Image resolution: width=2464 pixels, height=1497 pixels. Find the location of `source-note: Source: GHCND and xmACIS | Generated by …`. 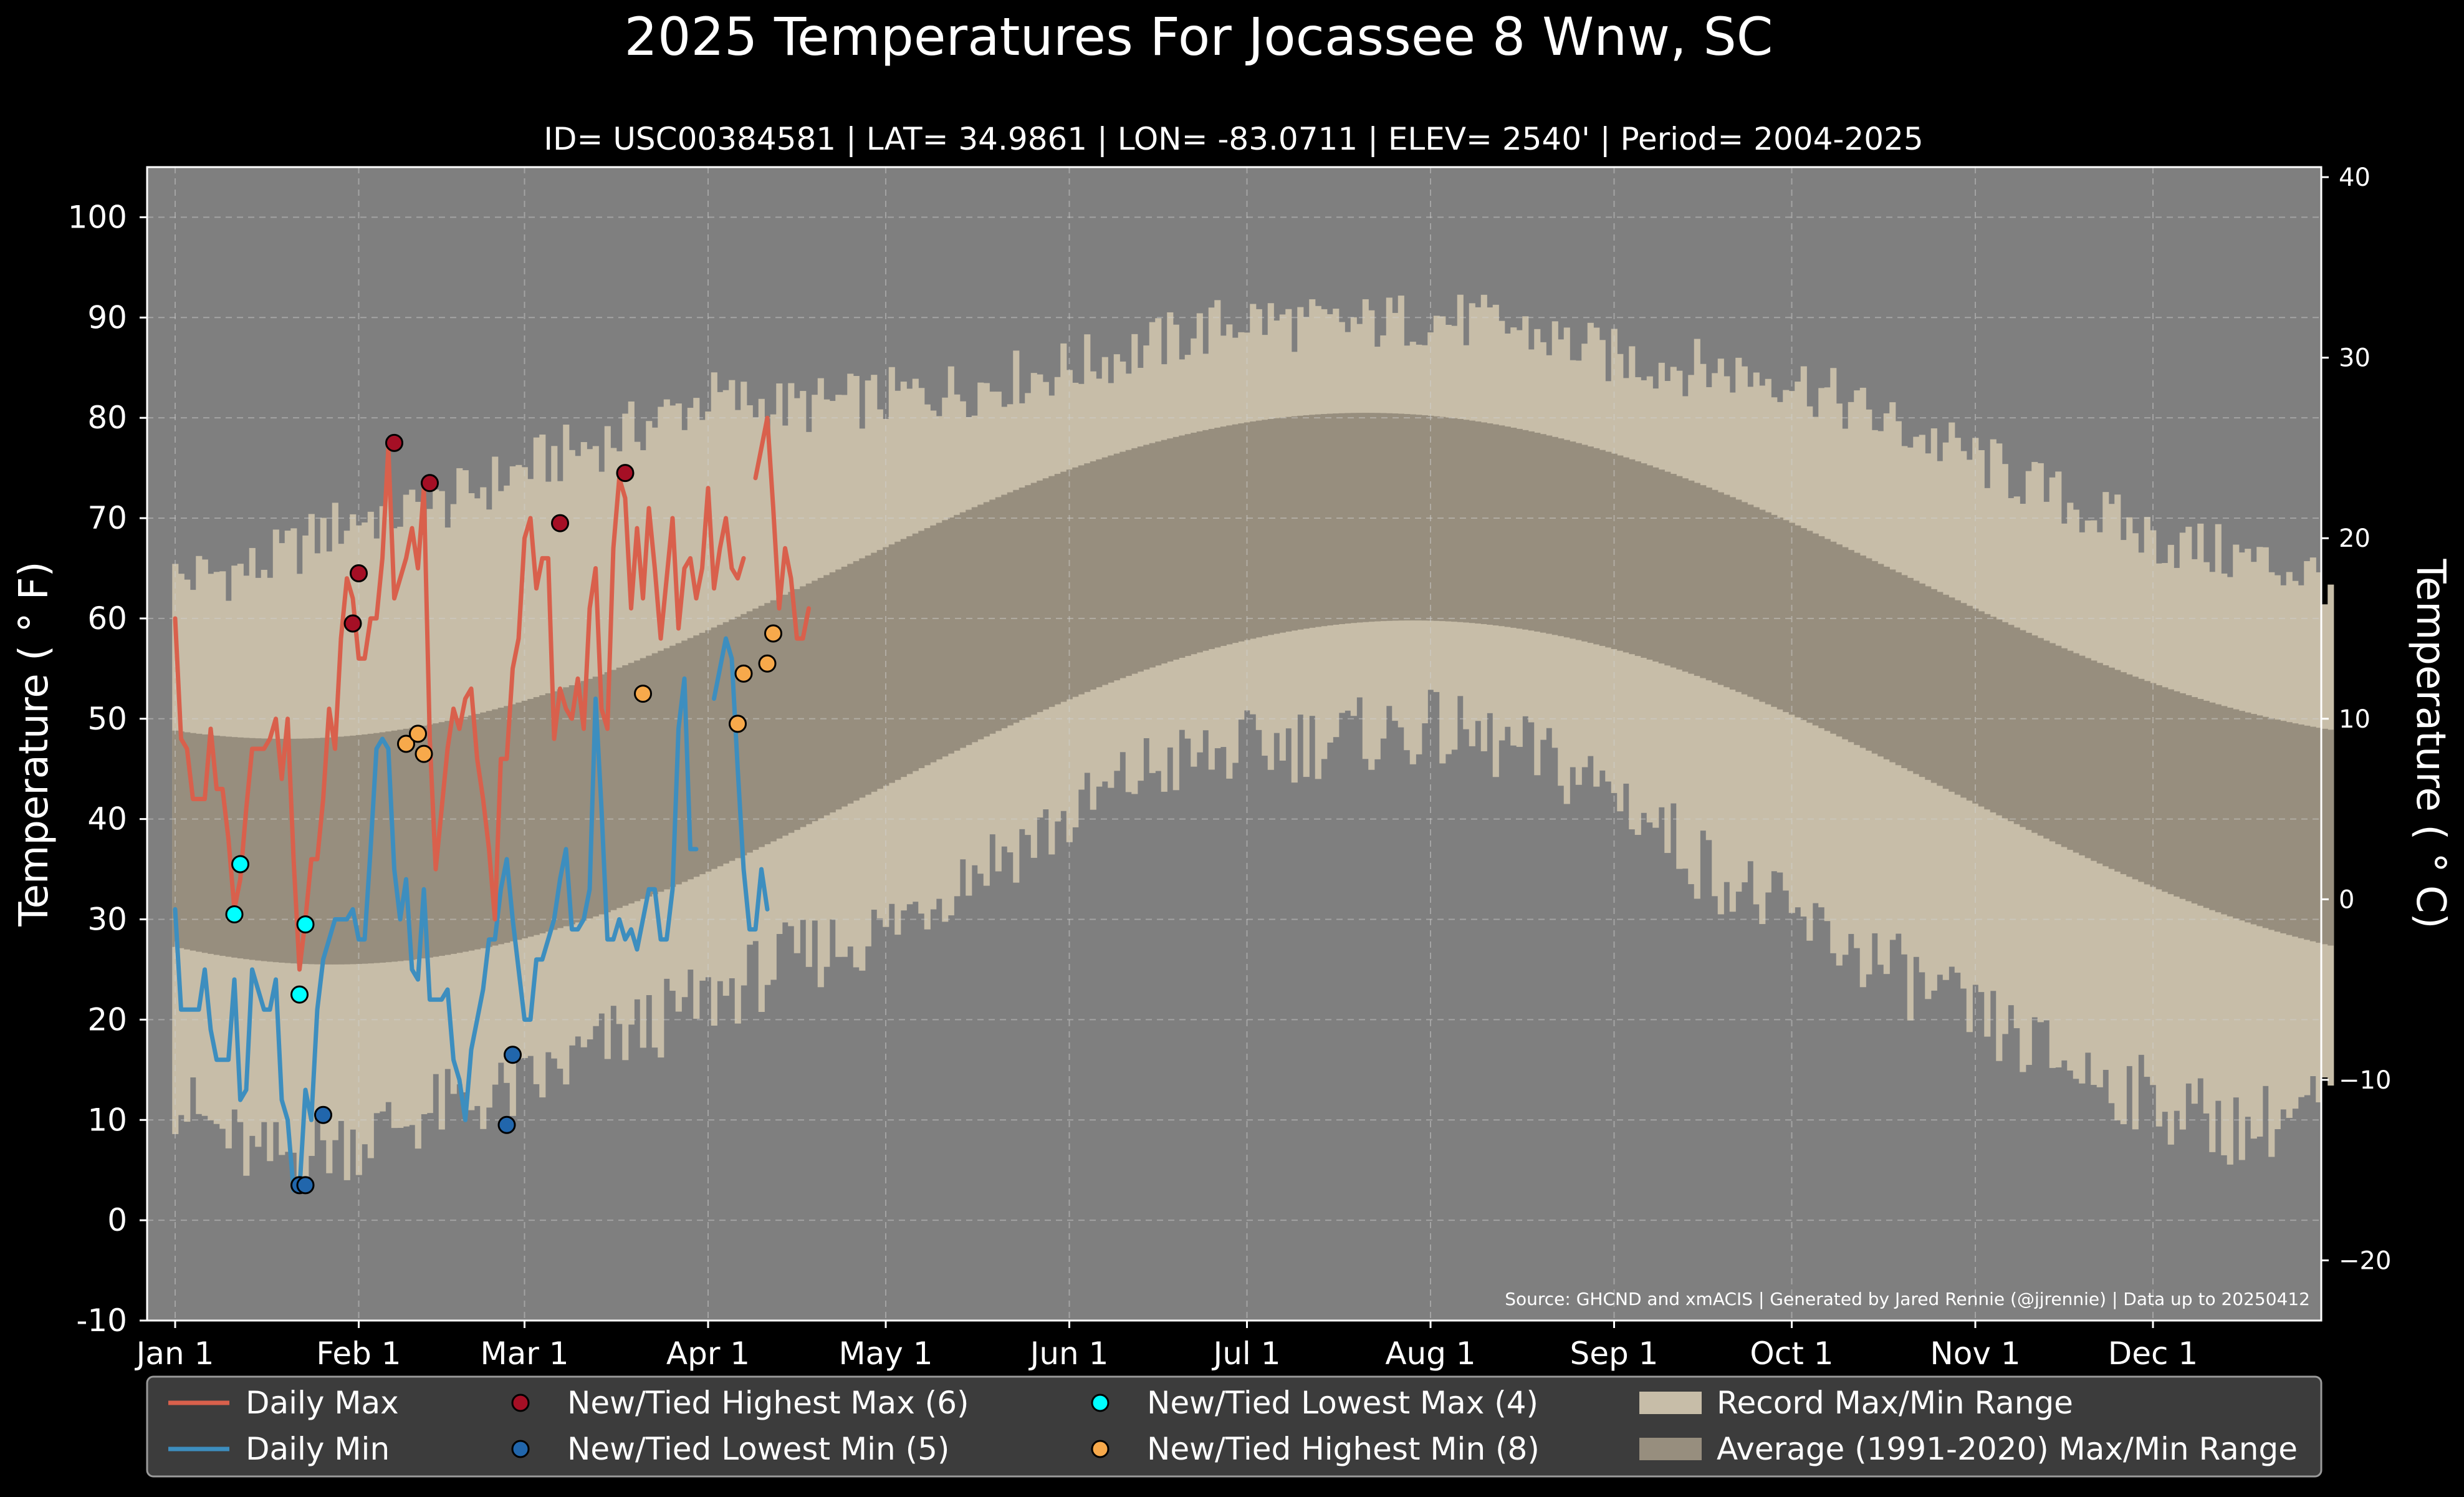

source-note: Source: GHCND and xmACIS | Generated by … is located at coordinates (1908, 1299).